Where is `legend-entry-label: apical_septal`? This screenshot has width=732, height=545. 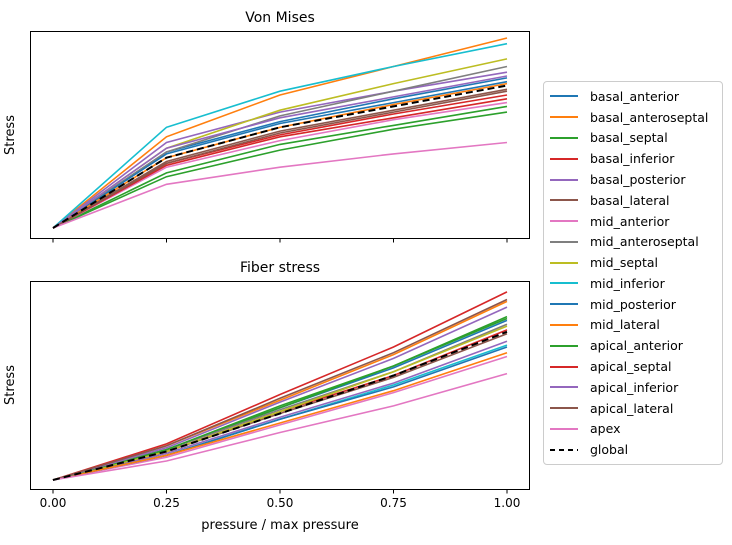 legend-entry-label: apical_septal is located at coordinates (631, 367).